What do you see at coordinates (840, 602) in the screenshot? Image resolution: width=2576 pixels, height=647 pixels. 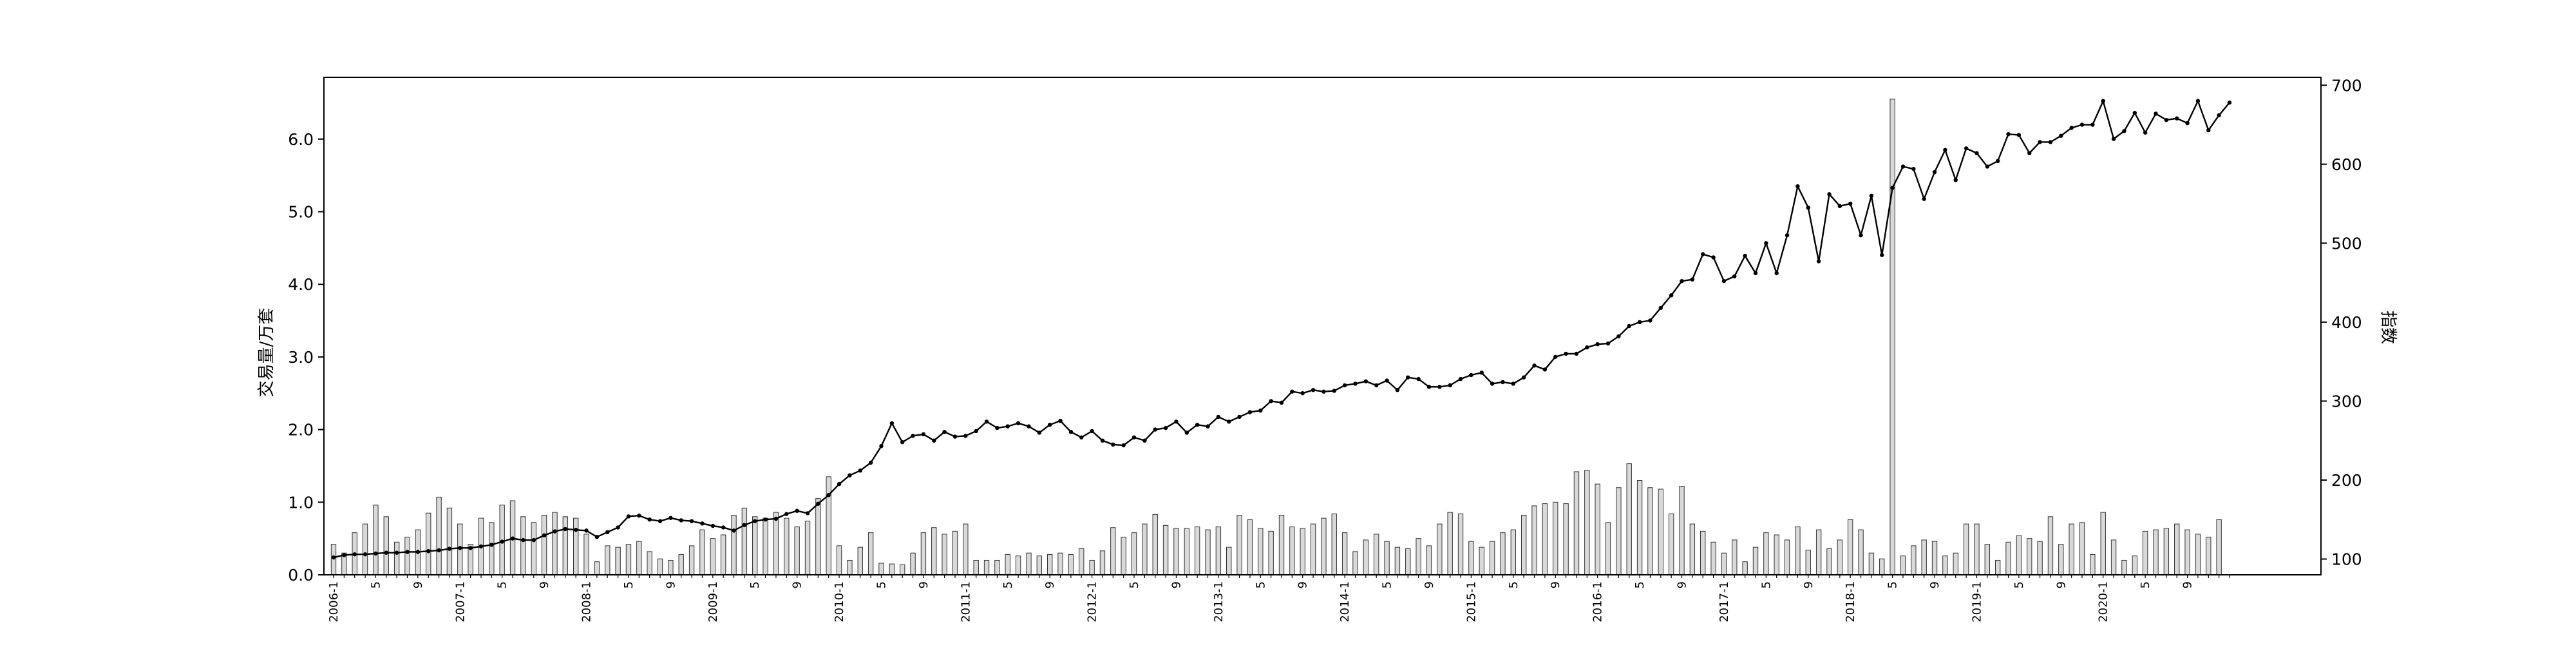 I see `x-tick-label: 2010-1` at bounding box center [840, 602].